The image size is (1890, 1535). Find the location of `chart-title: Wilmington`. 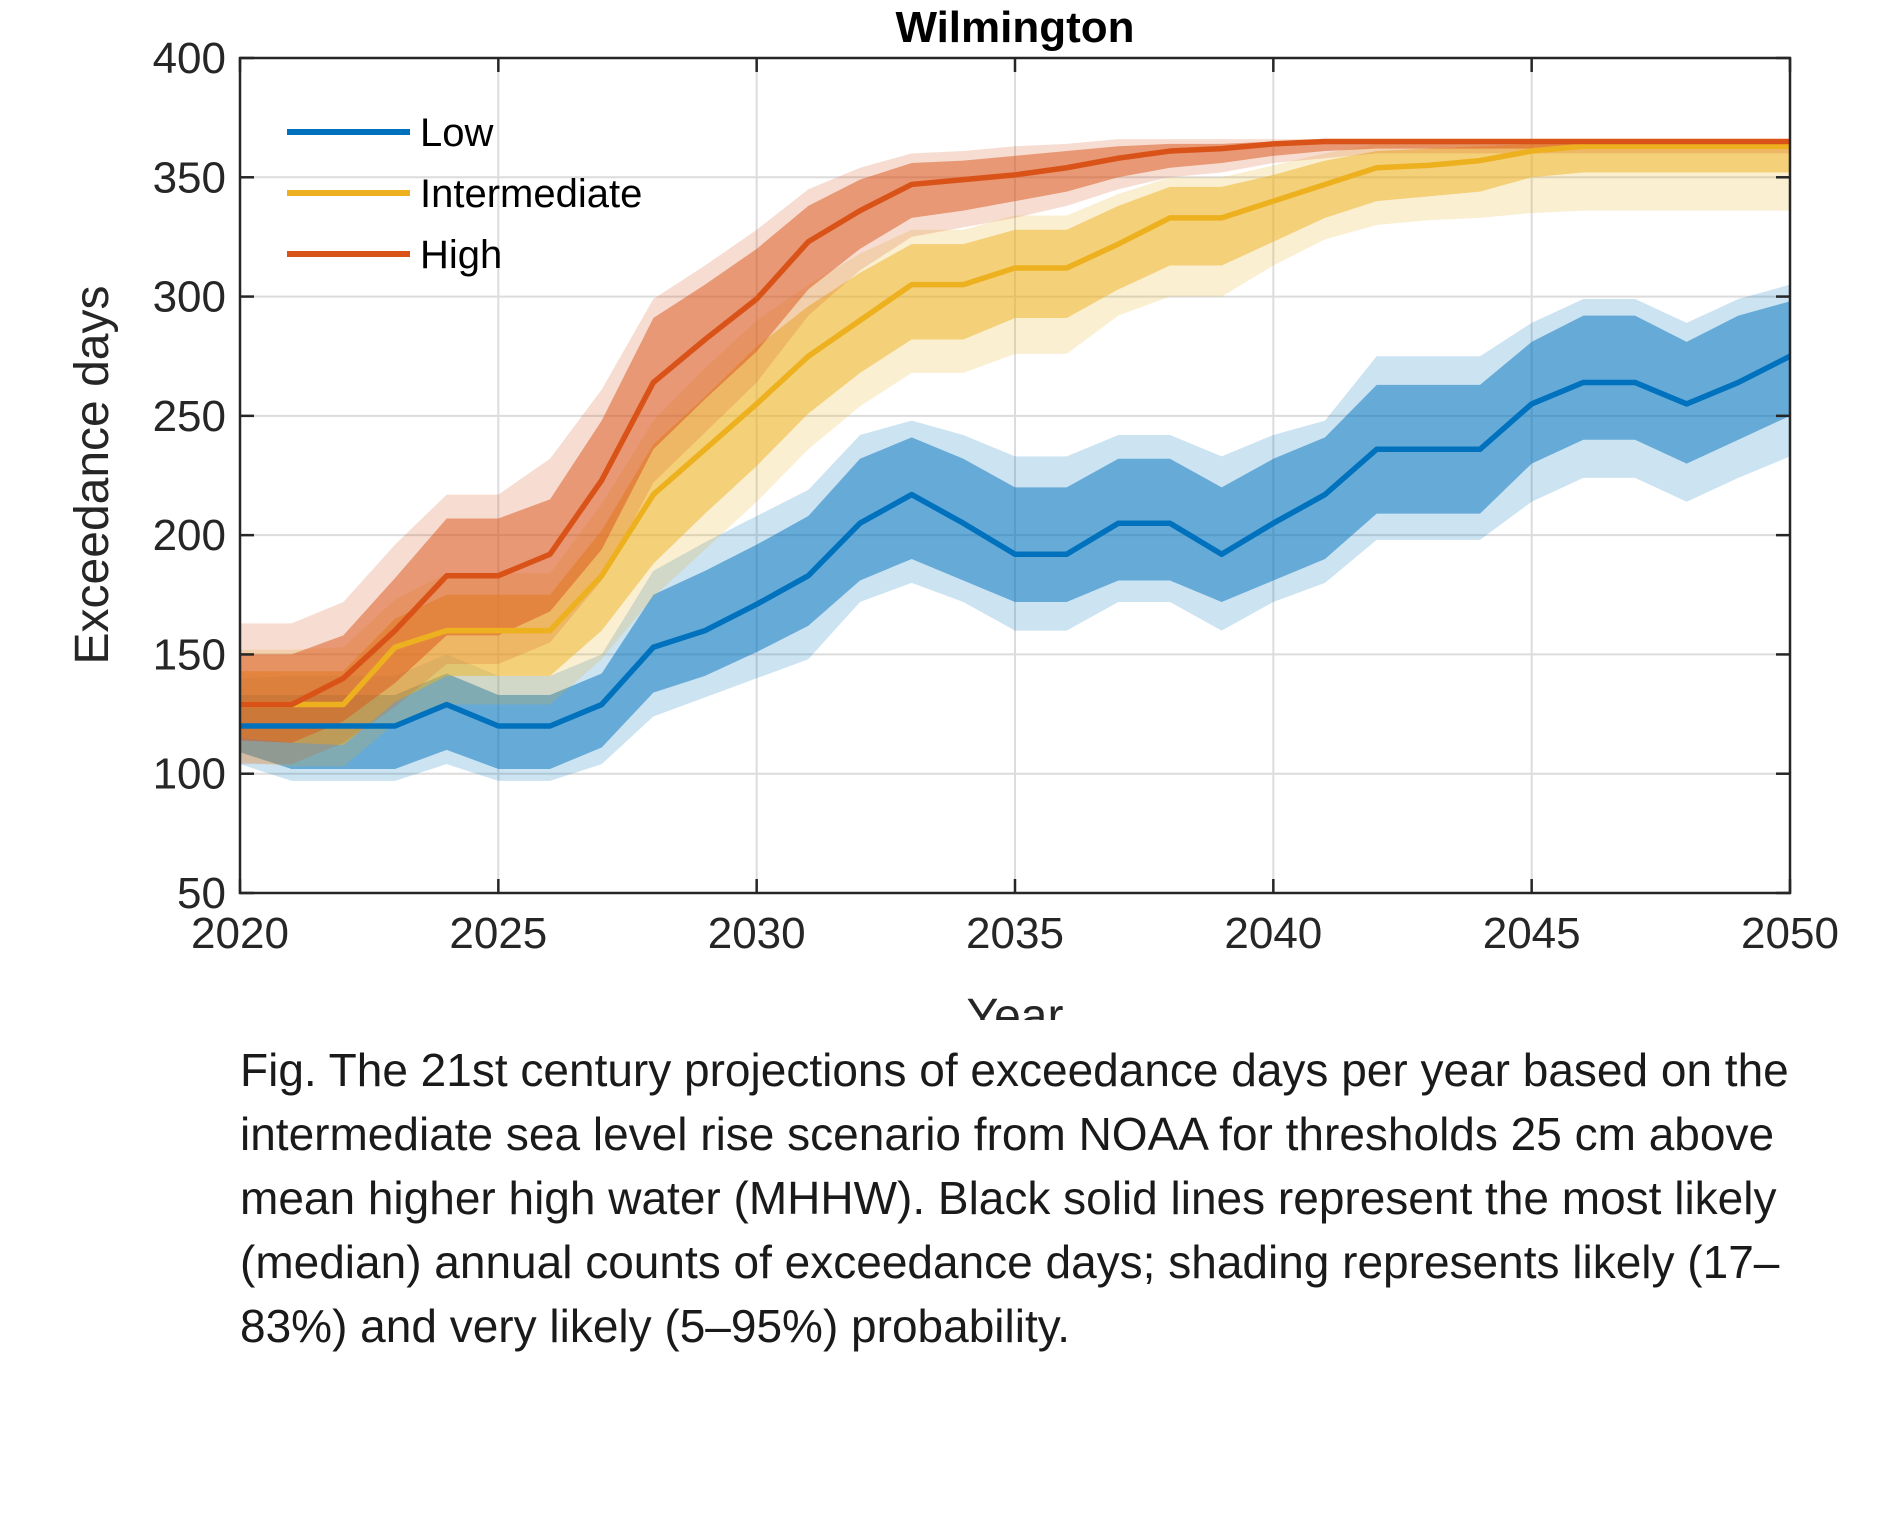

chart-title: Wilmington is located at coordinates (1014, 27).